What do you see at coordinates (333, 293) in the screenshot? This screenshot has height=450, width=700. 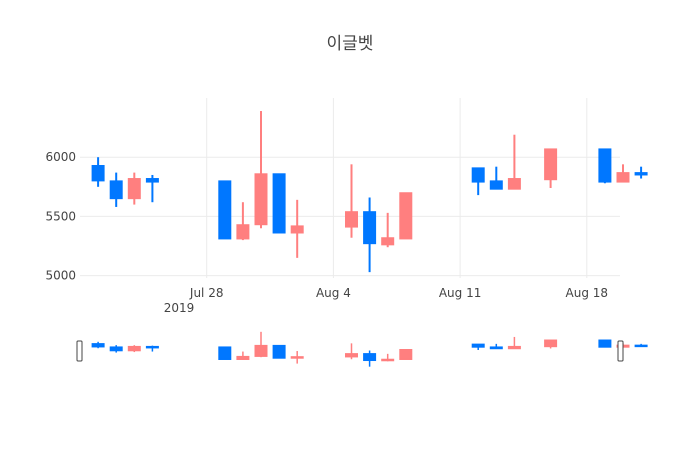 I see `x-tick-label: Aug 4` at bounding box center [333, 293].